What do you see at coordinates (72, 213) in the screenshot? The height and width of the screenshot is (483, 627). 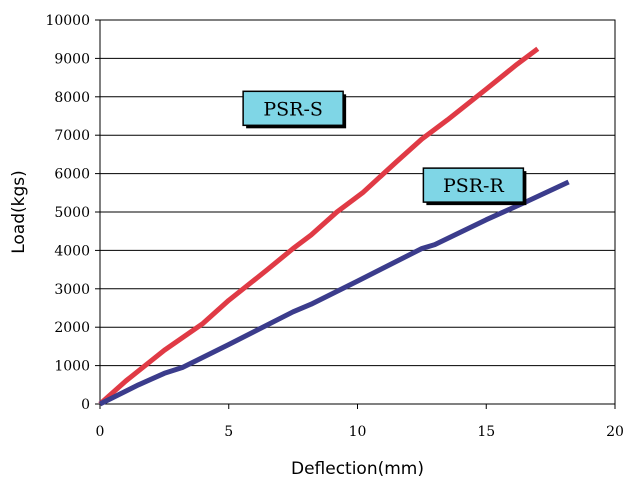 I see `y-tick-label: 5000` at bounding box center [72, 213].